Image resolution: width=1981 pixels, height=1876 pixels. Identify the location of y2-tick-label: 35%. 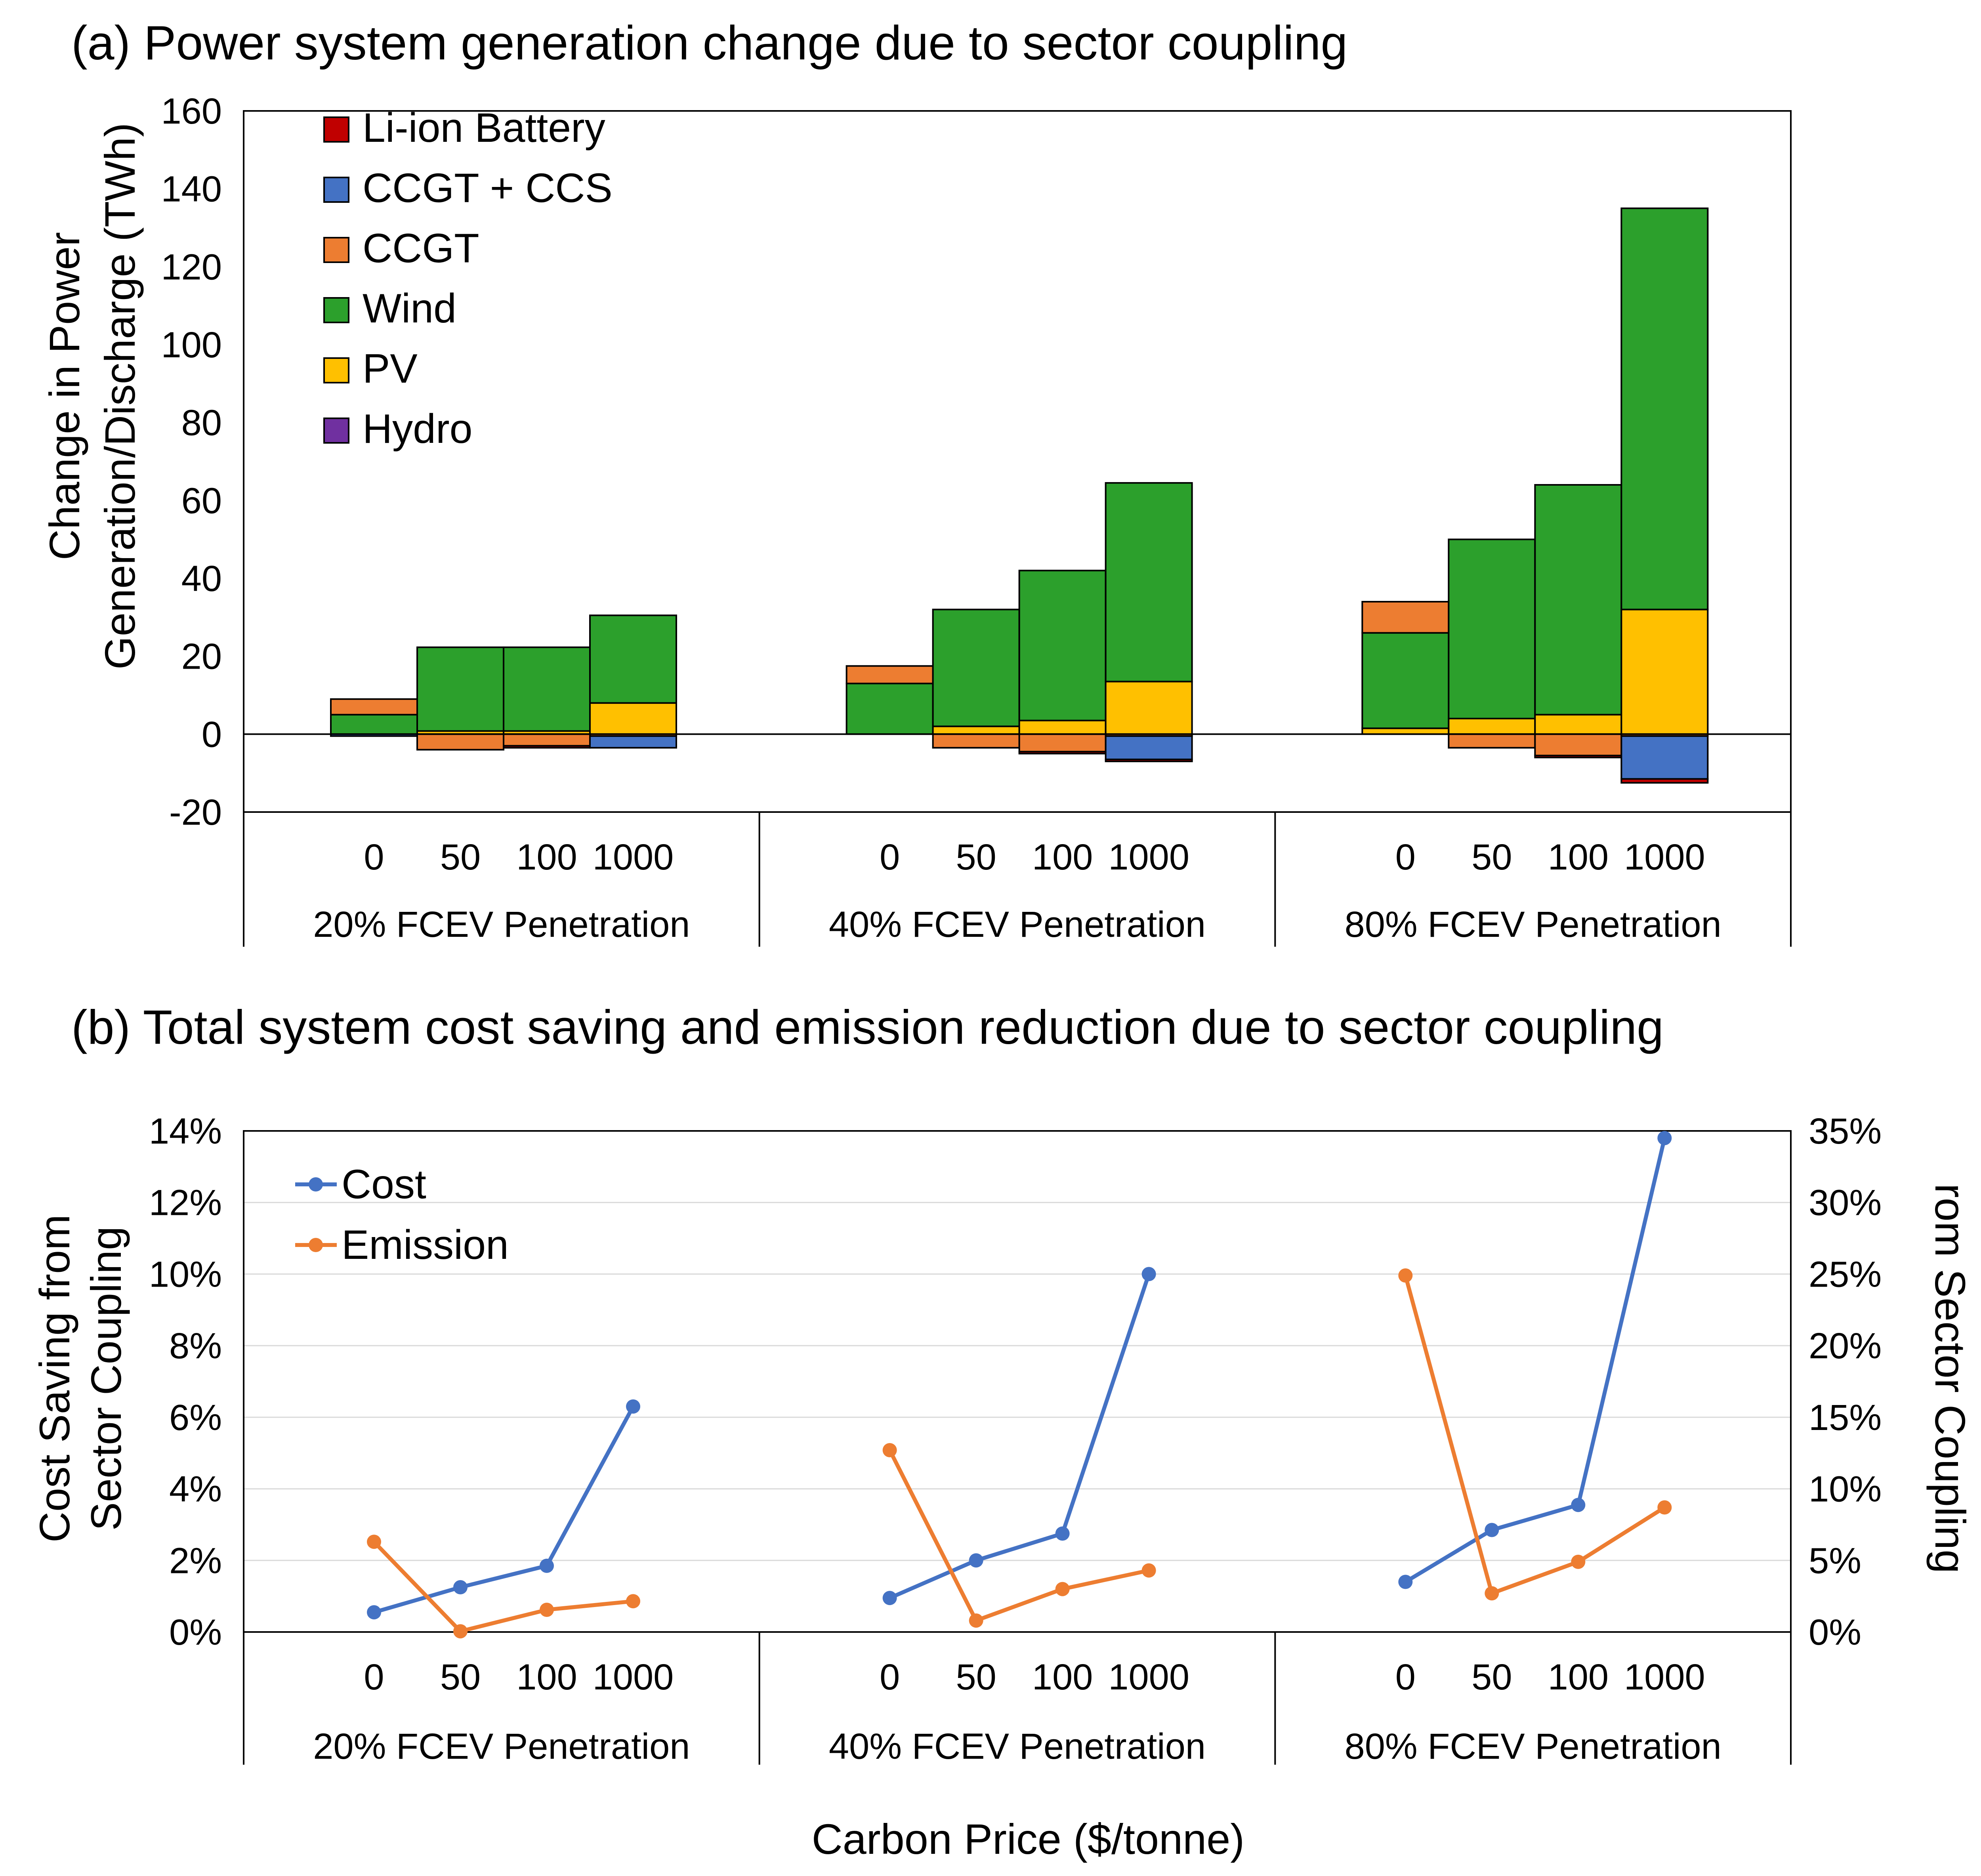
(1845, 1131).